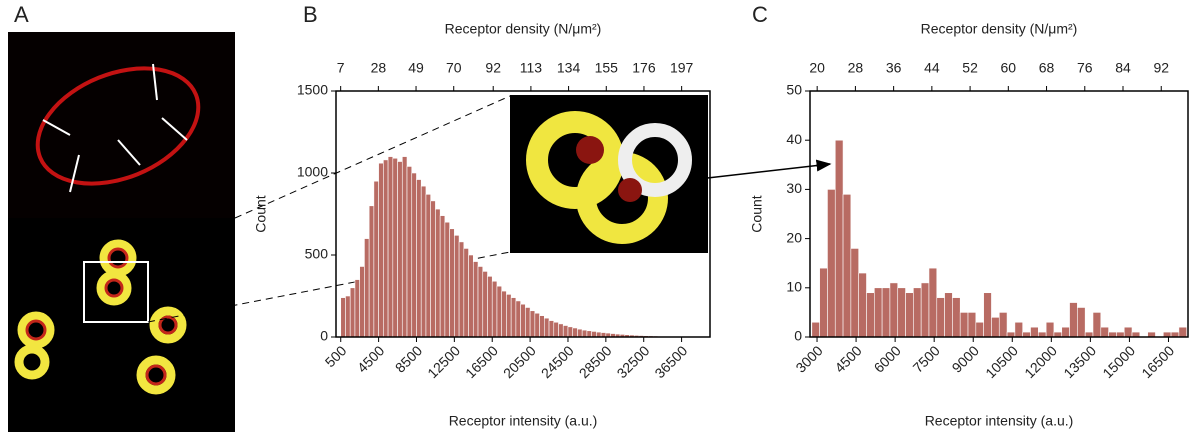  Describe the element at coordinates (808, 358) in the screenshot. I see `x-tick-label: 3000` at that location.